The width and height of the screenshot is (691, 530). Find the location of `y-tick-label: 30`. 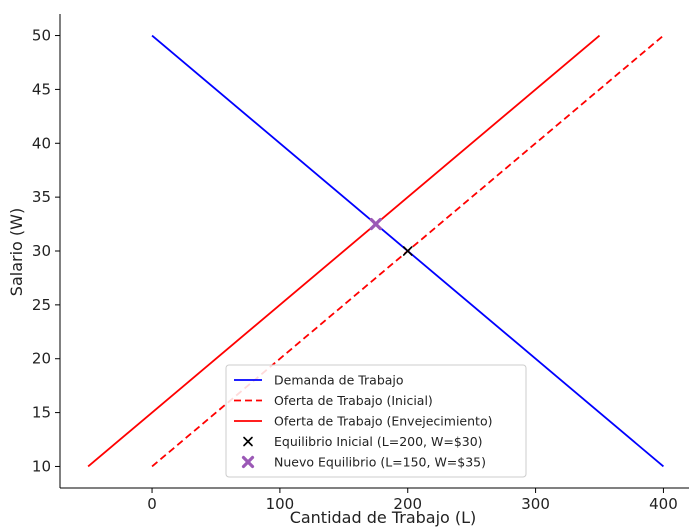

y-tick-label: 30 is located at coordinates (41, 251).